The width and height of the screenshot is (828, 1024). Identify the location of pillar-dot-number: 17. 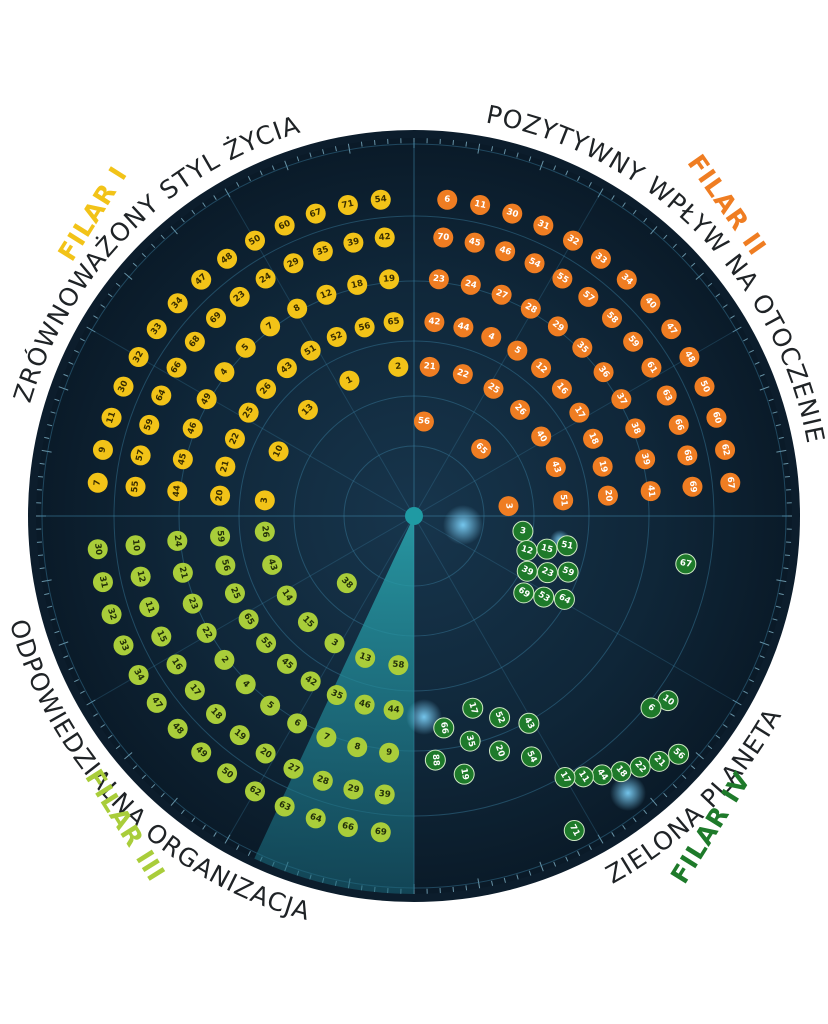
(472, 708).